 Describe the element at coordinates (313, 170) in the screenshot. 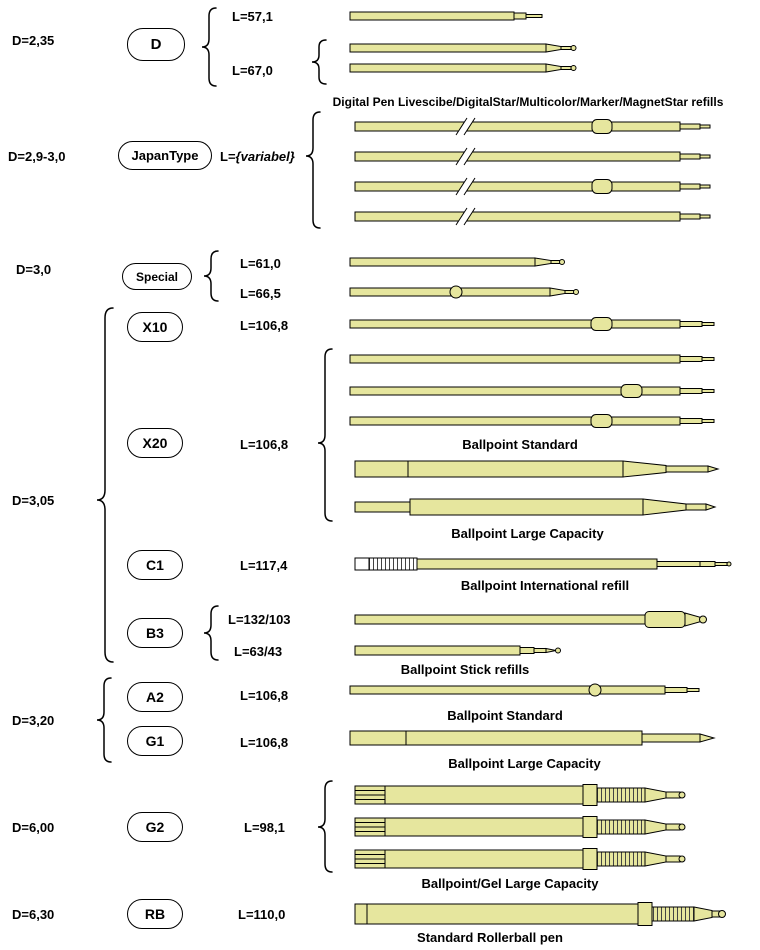

I see `brace-japantype` at that location.